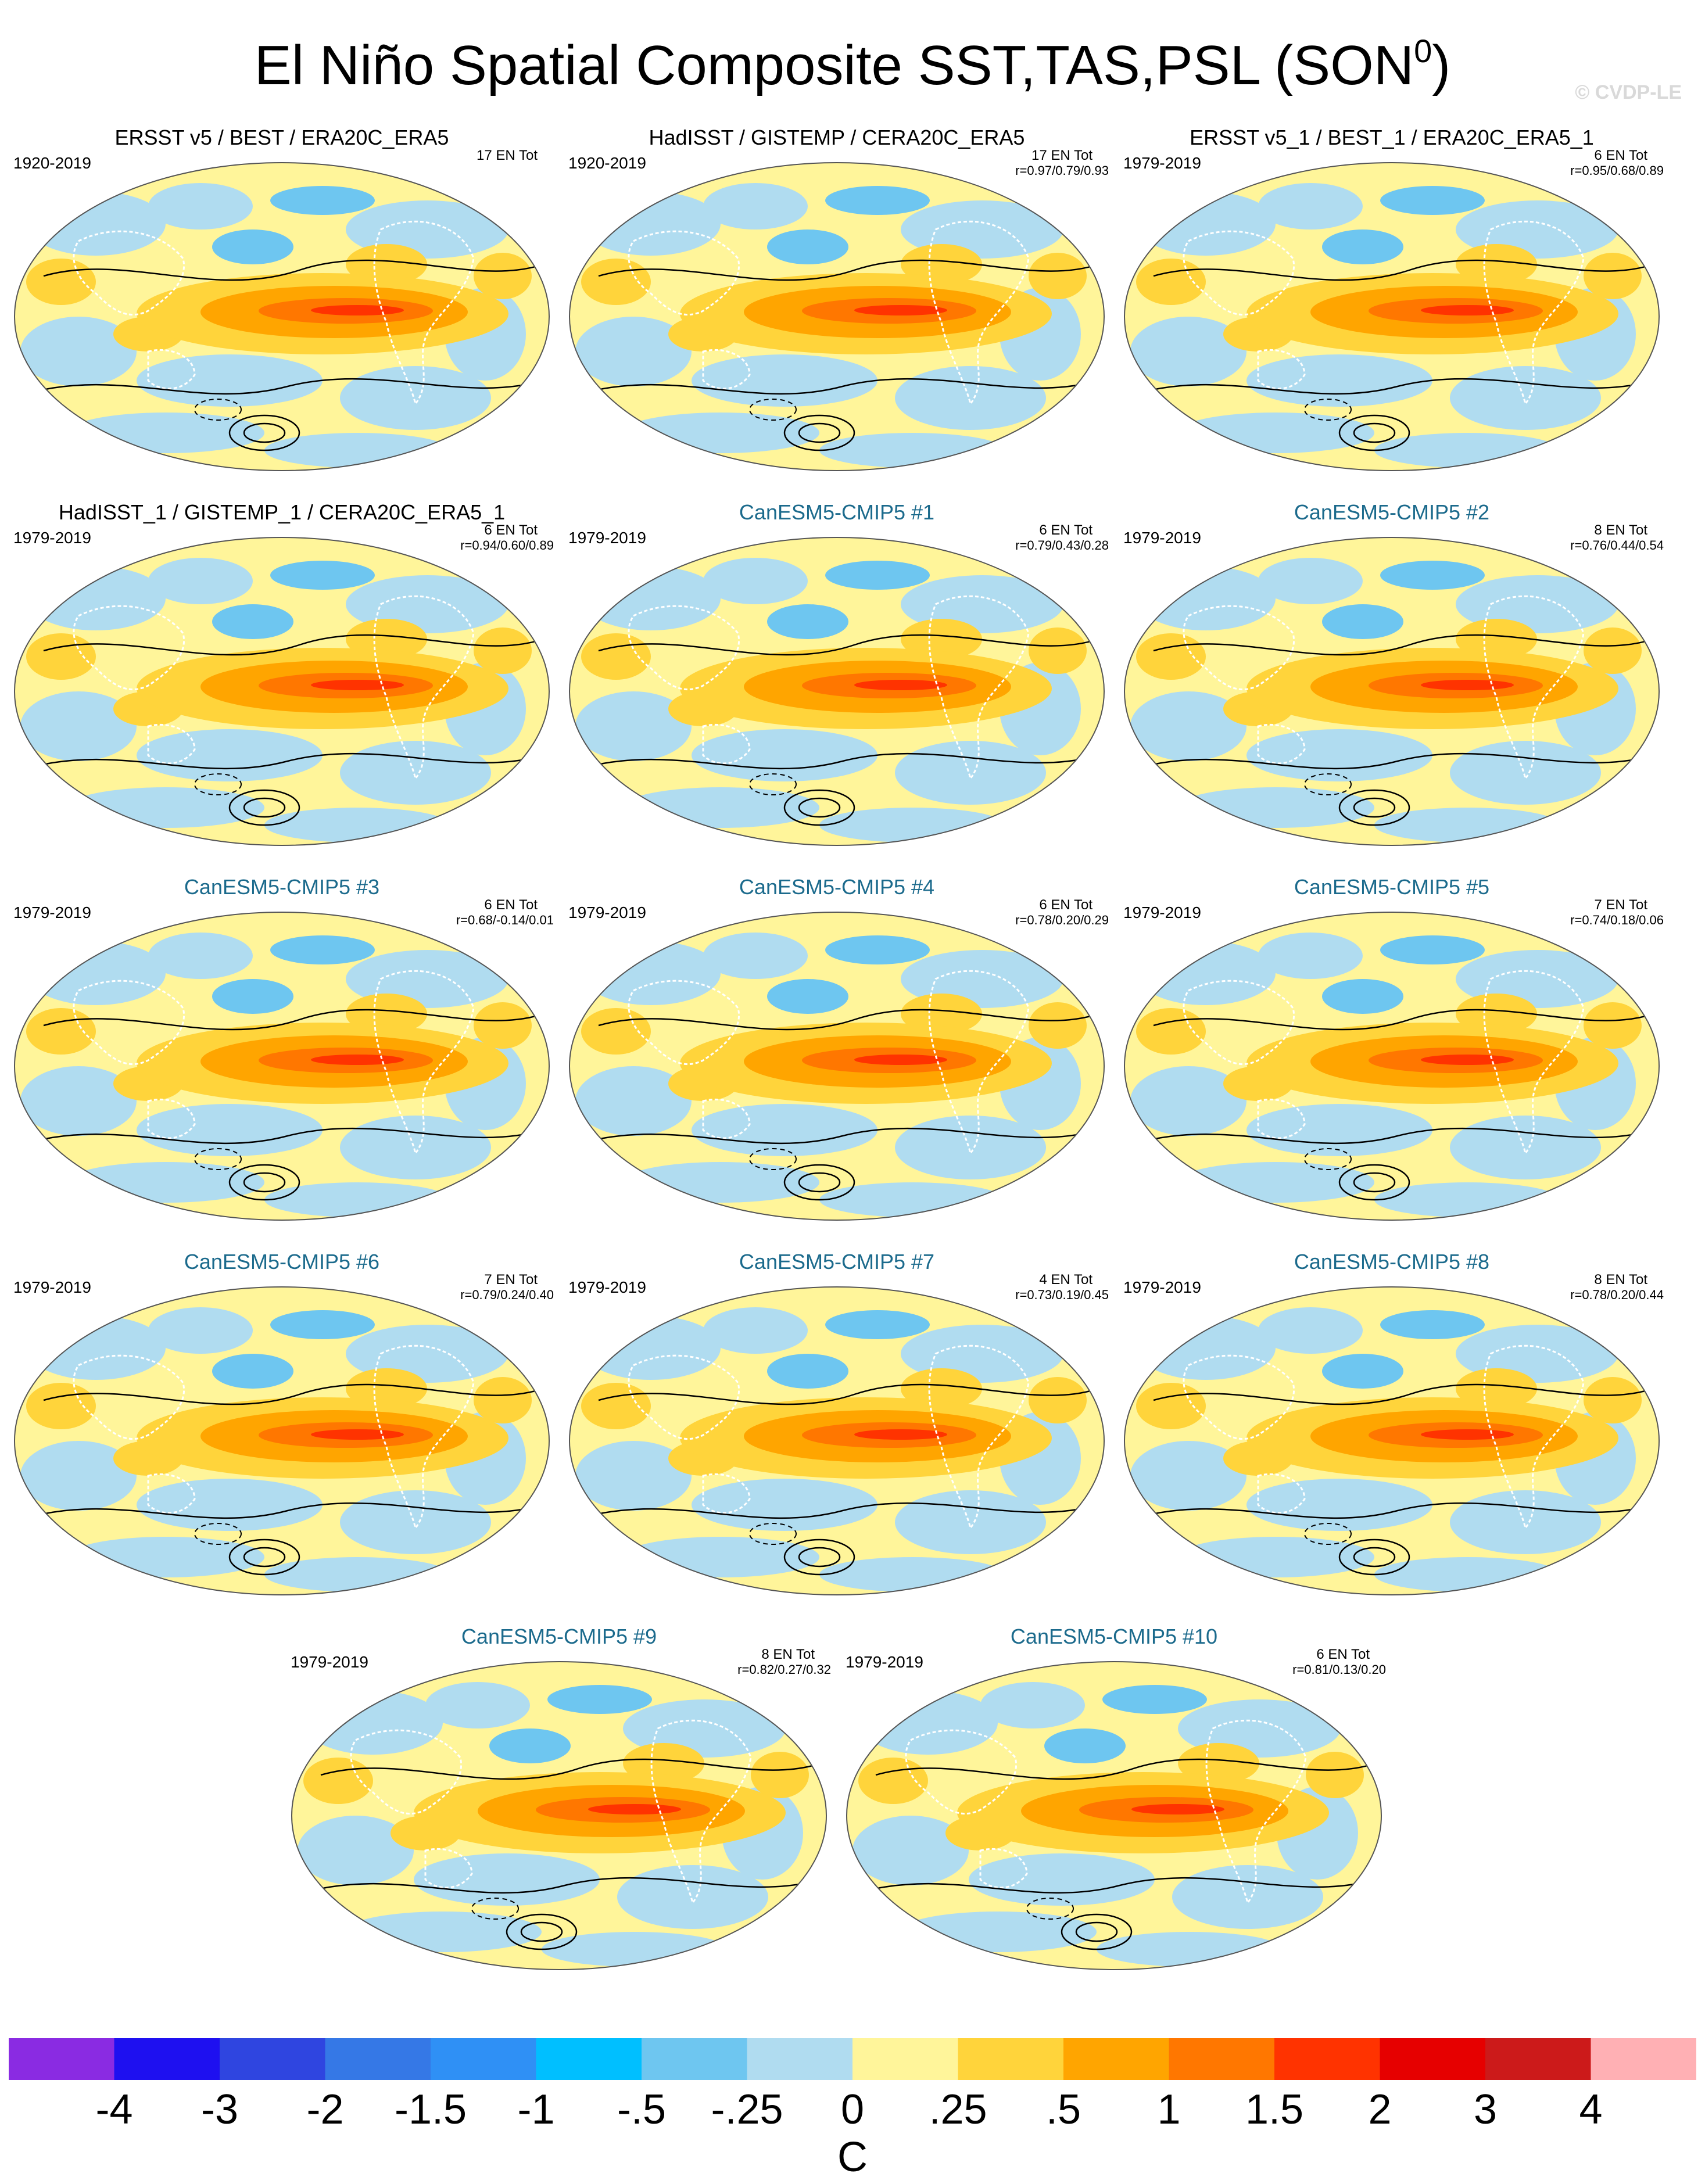 The image size is (1705, 2184). I want to click on panel-correlation: r=0.95/0.68/0.89, so click(1617, 171).